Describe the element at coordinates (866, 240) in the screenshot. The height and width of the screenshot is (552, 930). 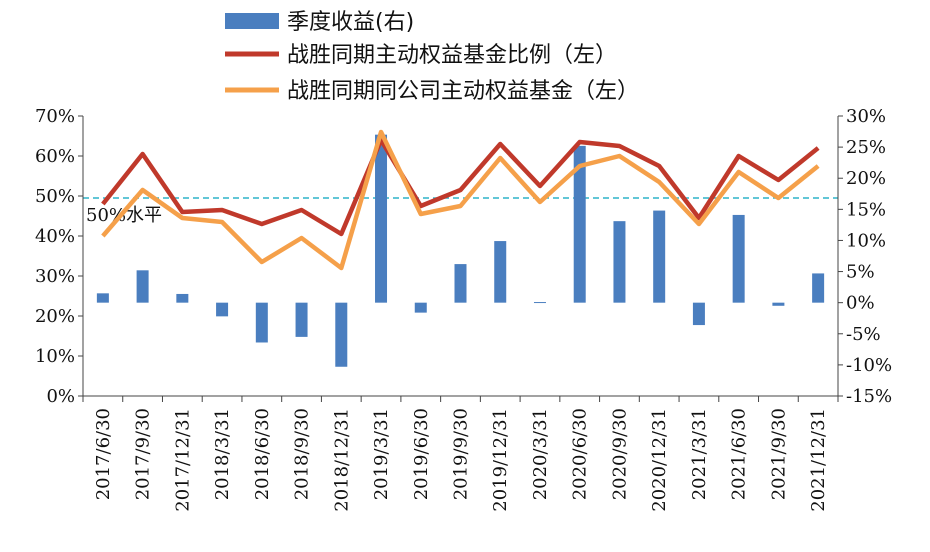
I see `right-tick-label: 10%` at that location.